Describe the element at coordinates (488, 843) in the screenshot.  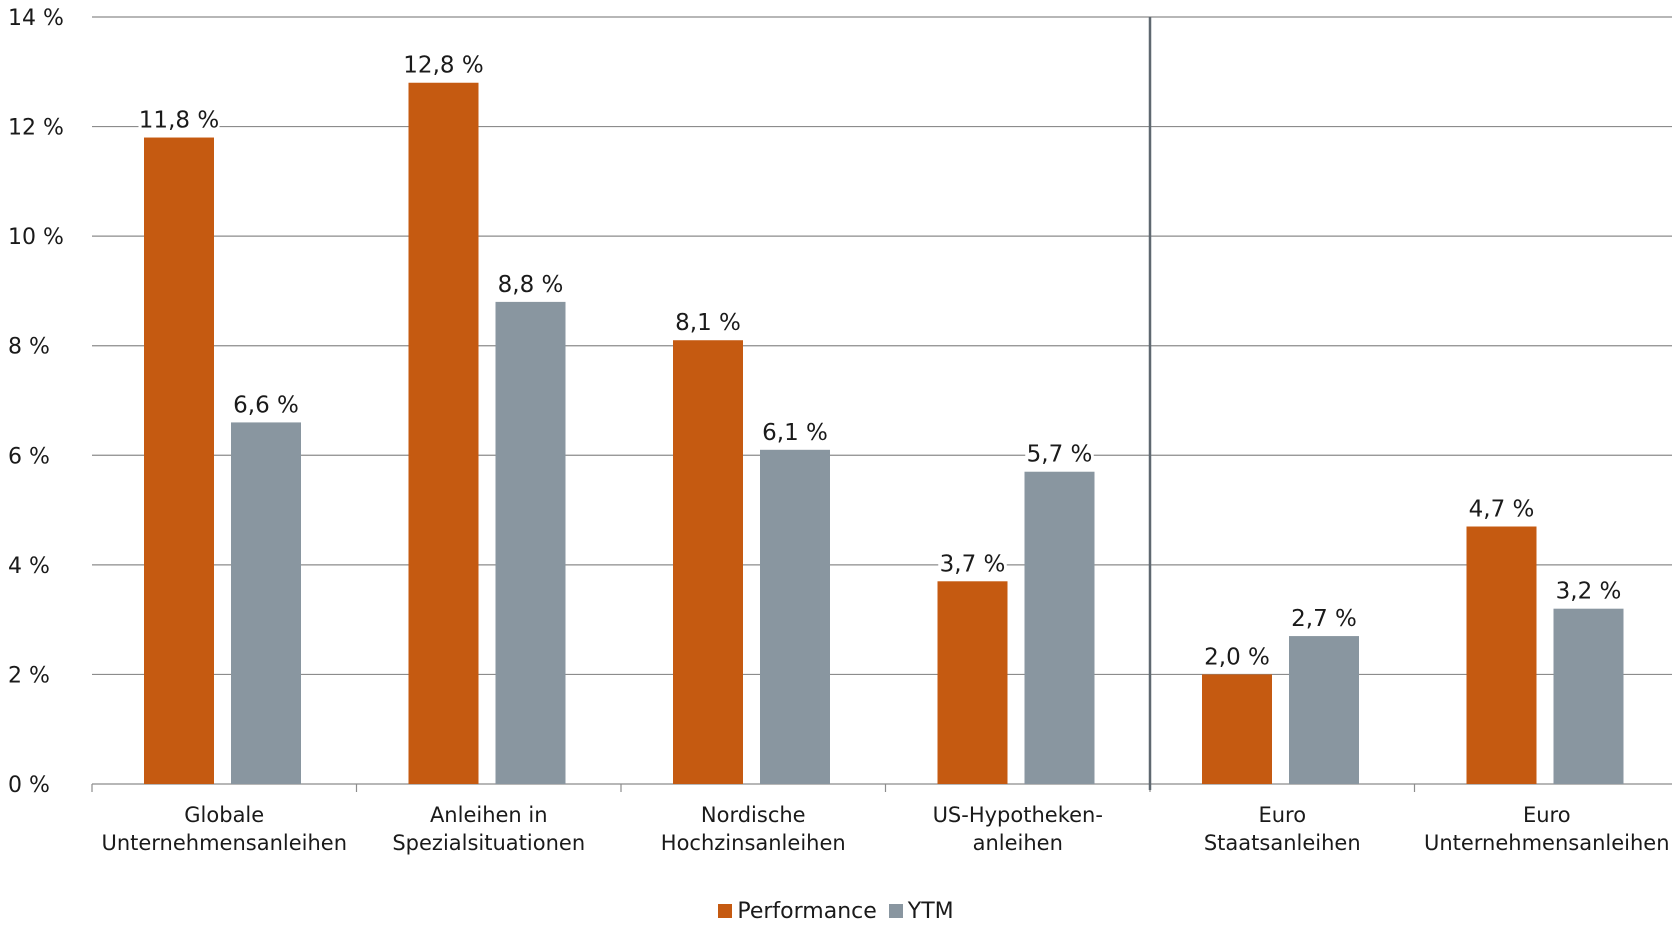
I see `x-category-label: Spezialsituationen` at that location.